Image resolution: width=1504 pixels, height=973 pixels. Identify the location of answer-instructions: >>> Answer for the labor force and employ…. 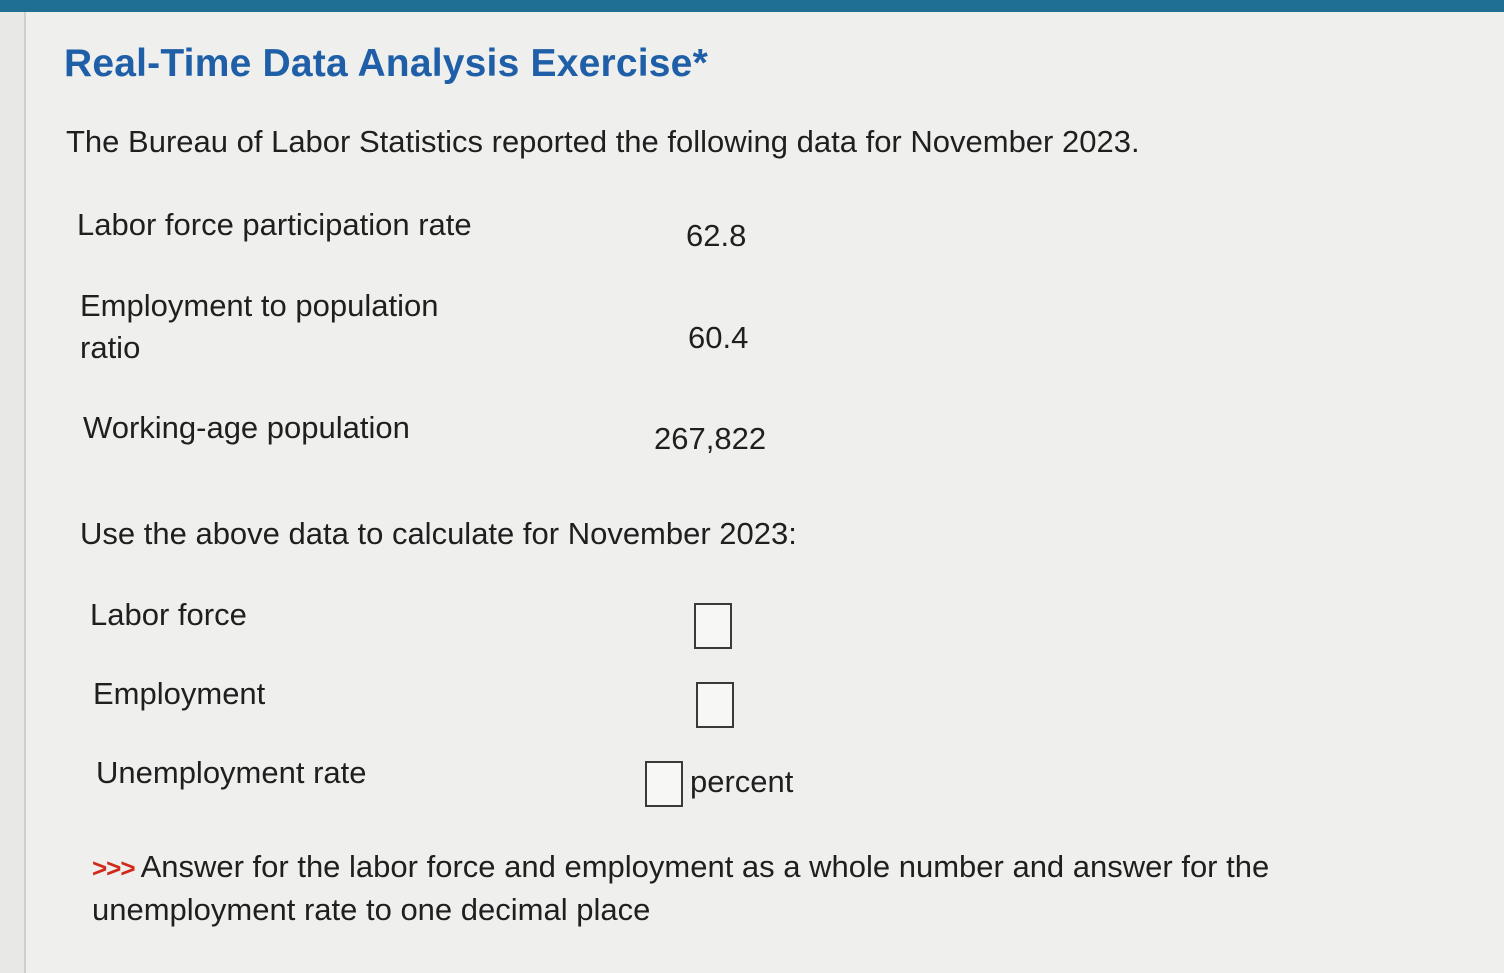
(717, 888).